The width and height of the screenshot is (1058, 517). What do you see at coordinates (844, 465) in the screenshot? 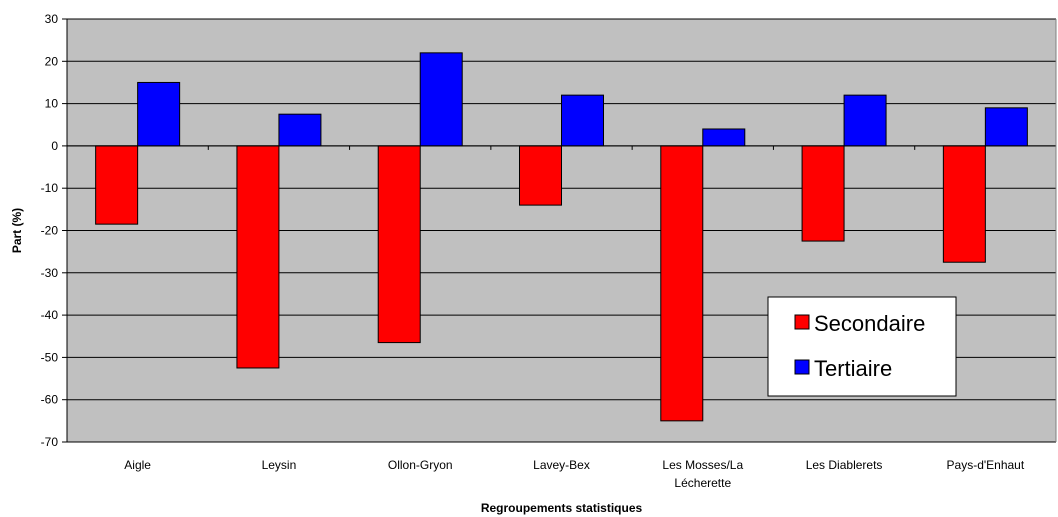
I see `x-tick-label: Les Diablerets` at bounding box center [844, 465].